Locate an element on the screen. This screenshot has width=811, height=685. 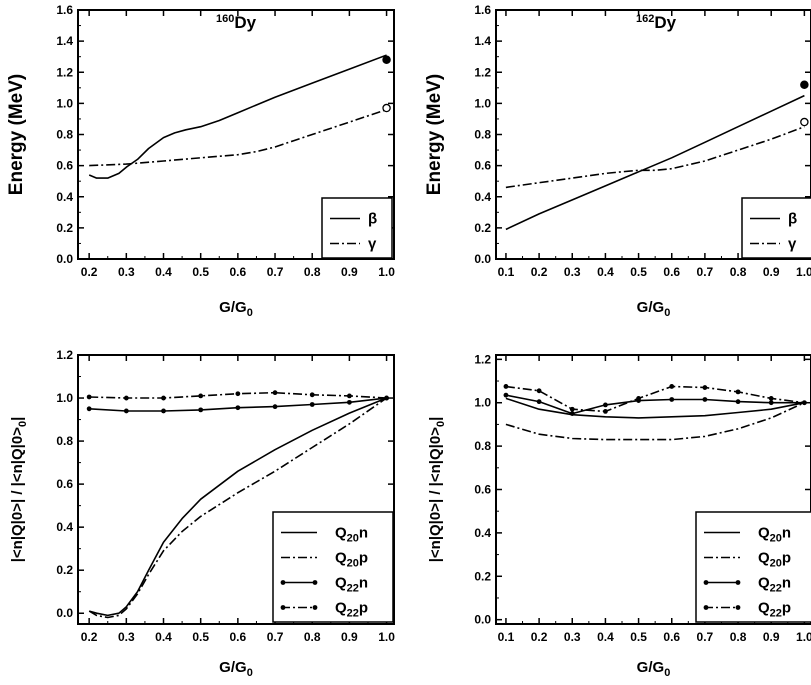
legend-label-3: Q22p is located at coordinates (351, 610).